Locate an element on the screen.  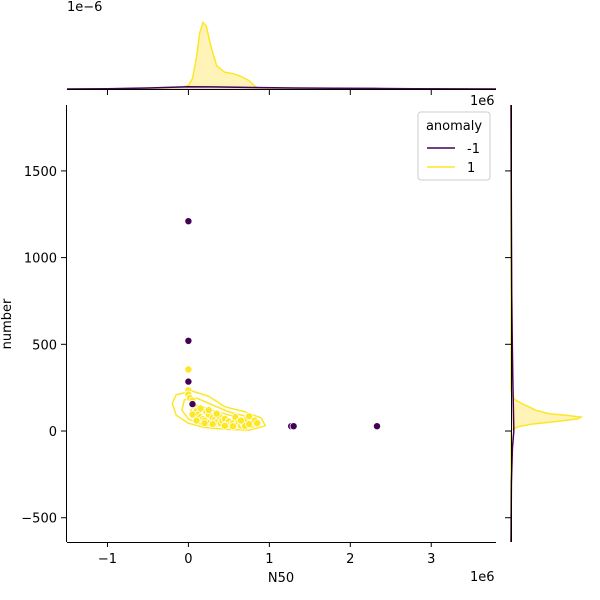
legend: anomaly -1 1 is located at coordinates (454, 146).